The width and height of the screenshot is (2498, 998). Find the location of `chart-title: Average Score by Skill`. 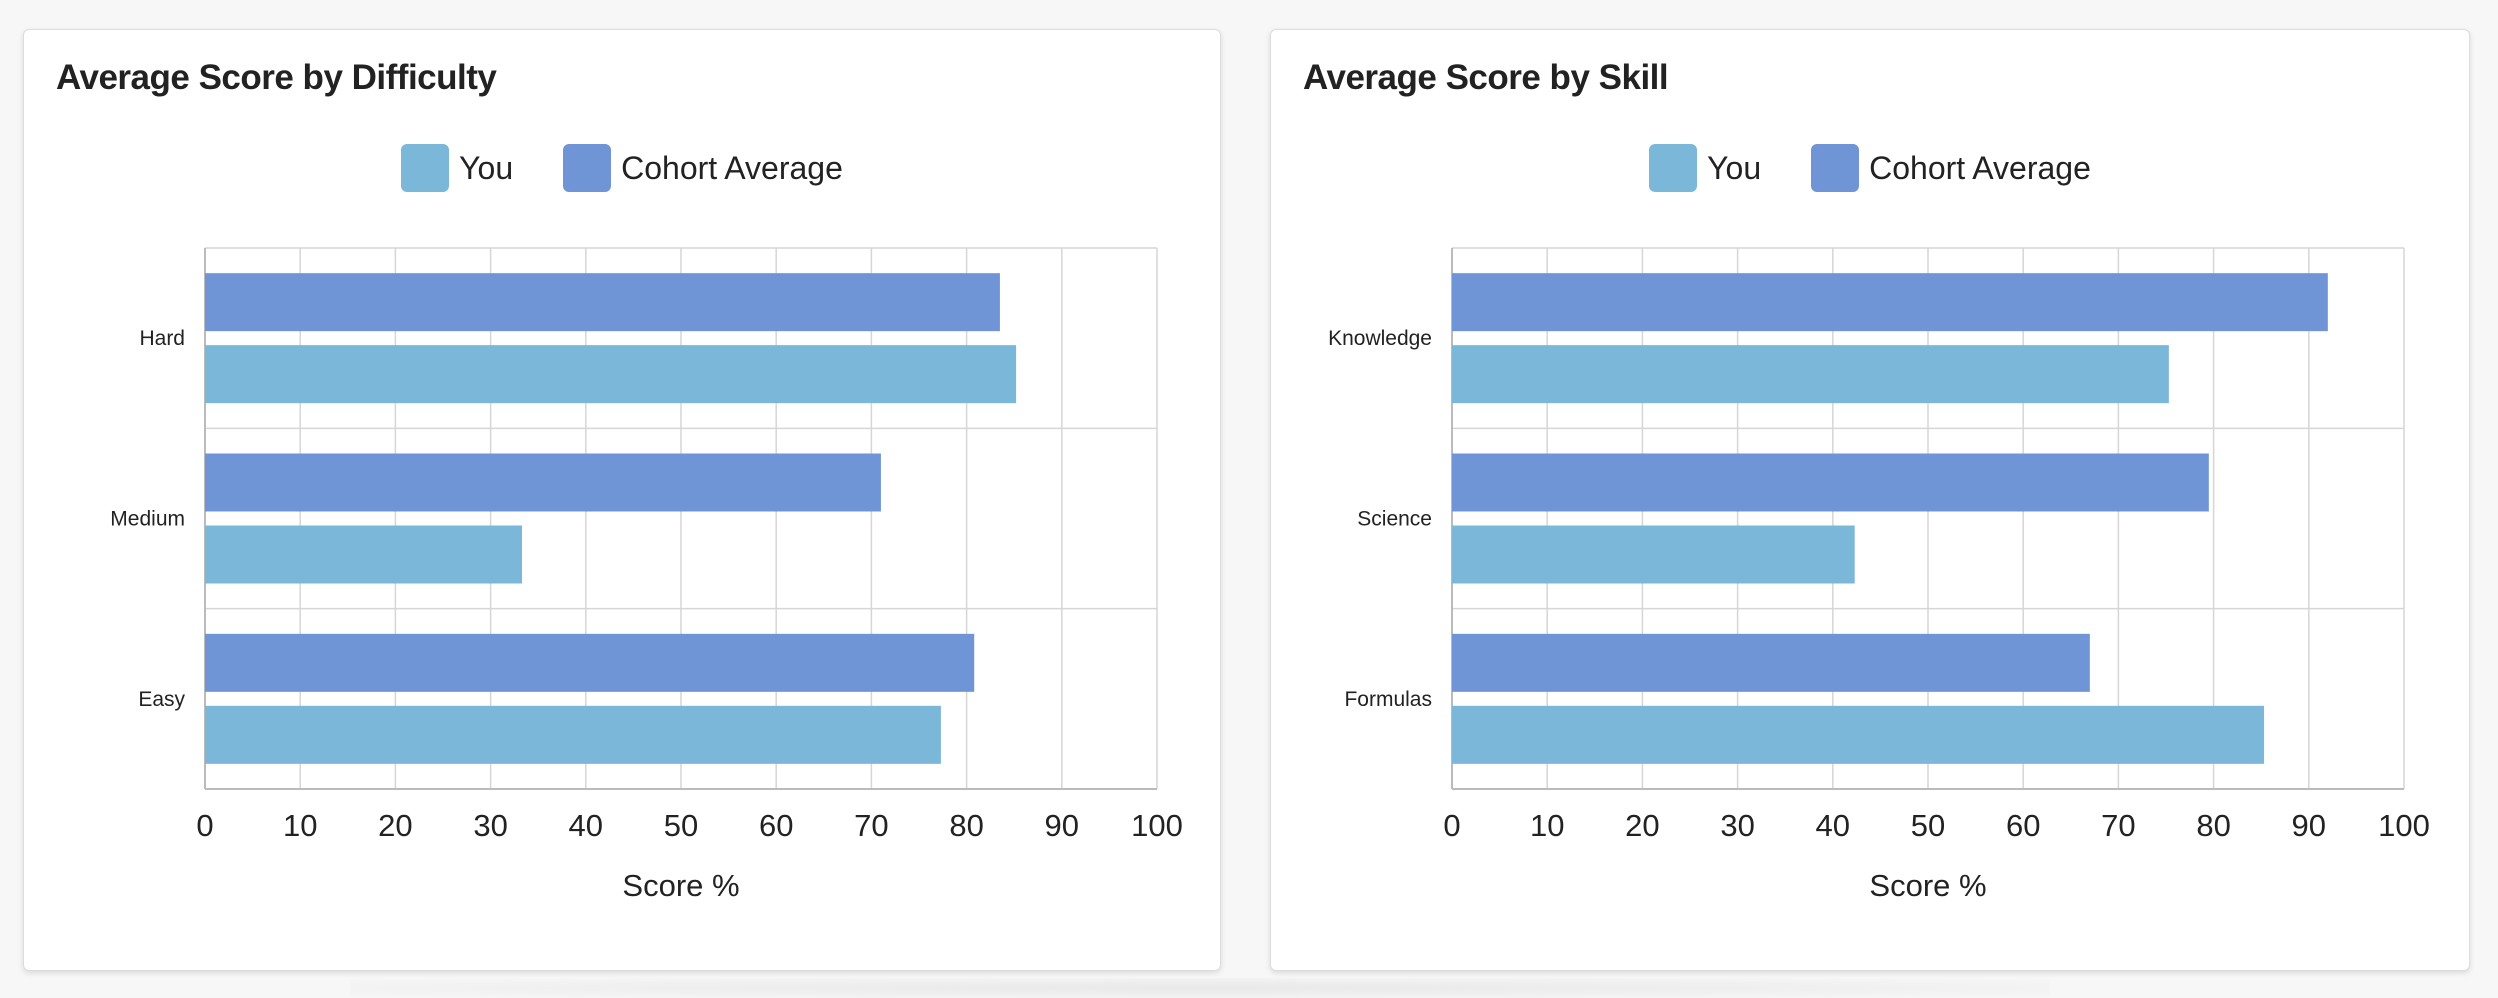

chart-title: Average Score by Skill is located at coordinates (1486, 77).